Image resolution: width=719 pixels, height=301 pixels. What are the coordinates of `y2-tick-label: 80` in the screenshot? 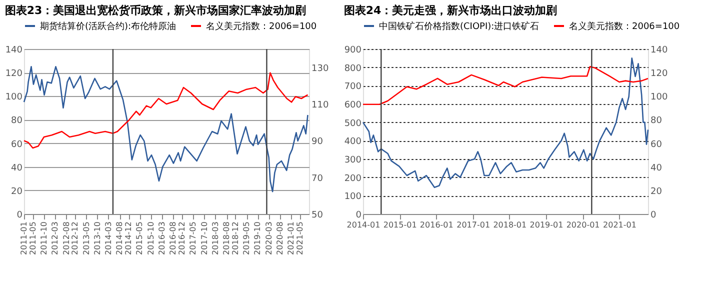 It's located at (656, 121).